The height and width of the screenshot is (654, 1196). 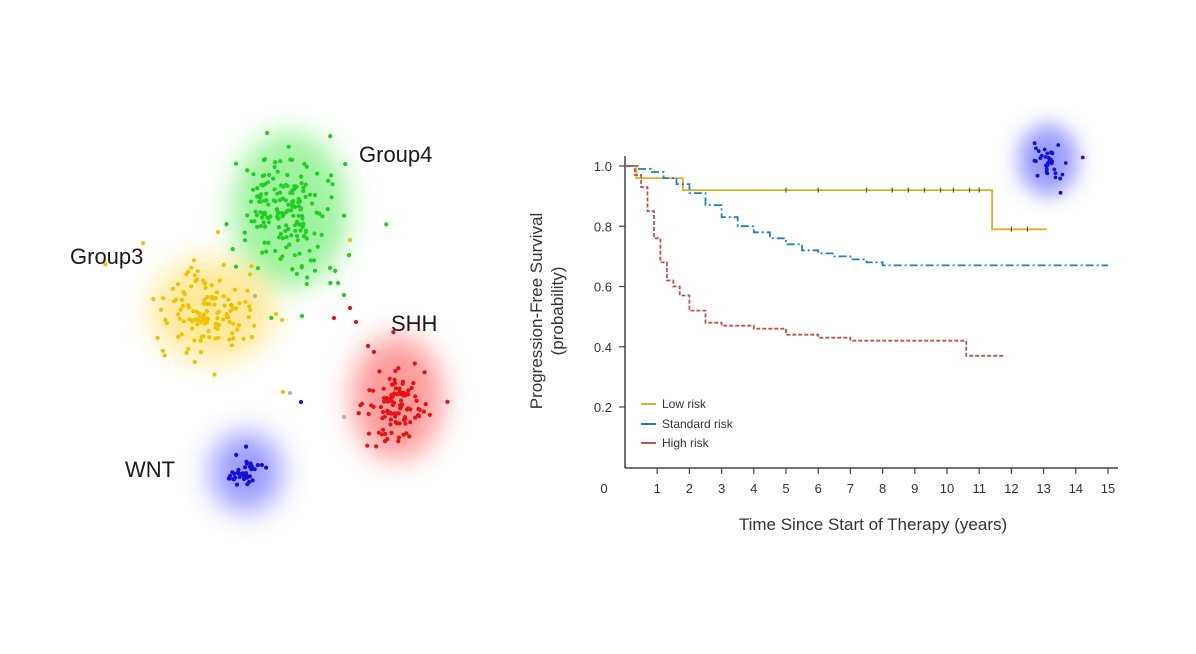 I want to click on x-tick-label: 7, so click(x=850, y=488).